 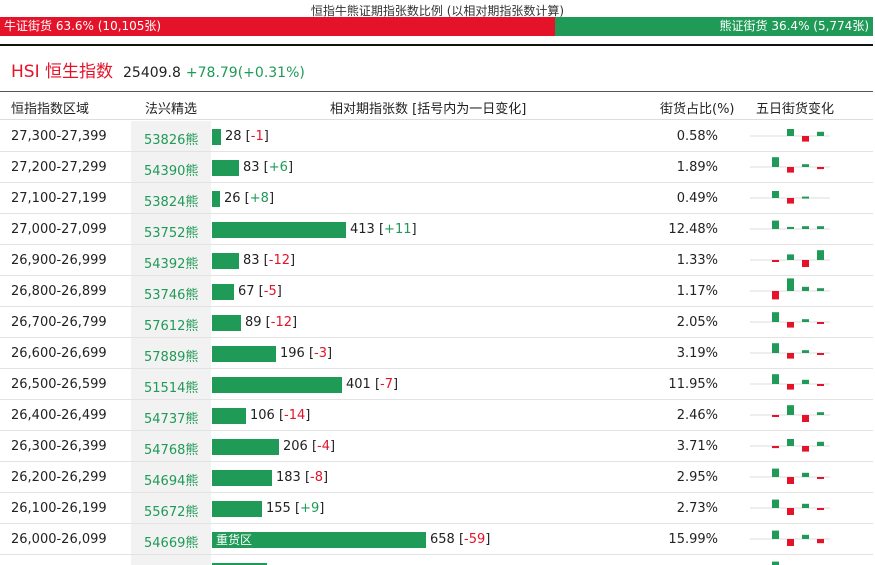 I want to click on contracts-value: 183 [-8], so click(x=302, y=477).